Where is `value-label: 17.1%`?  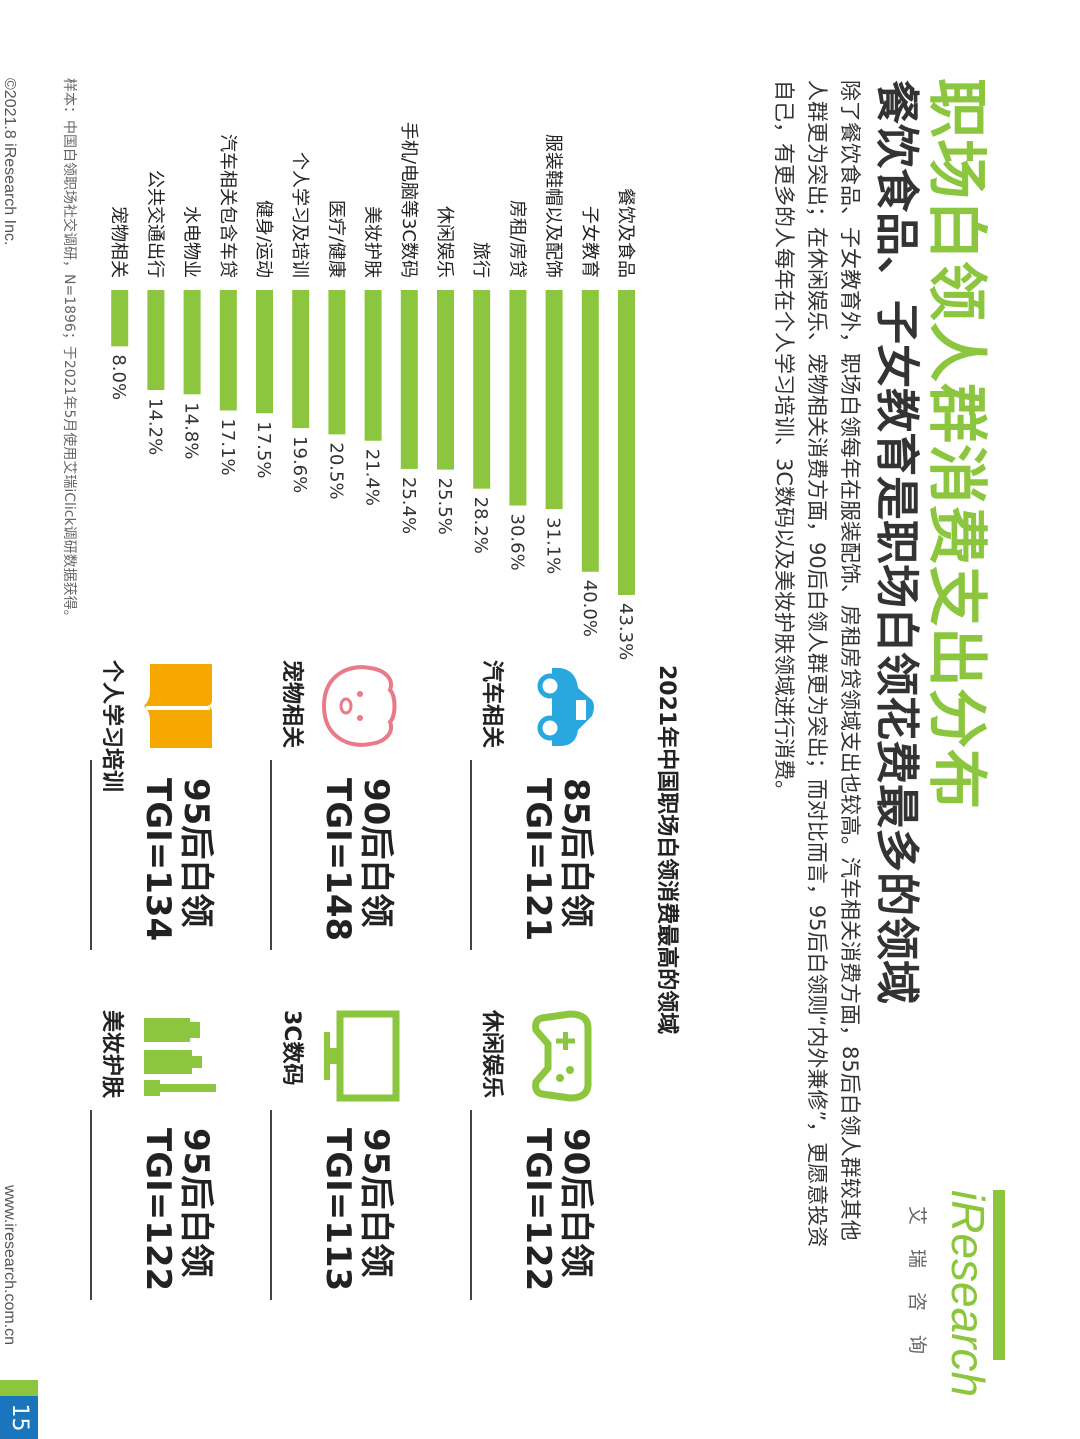 value-label: 17.1% is located at coordinates (227, 446).